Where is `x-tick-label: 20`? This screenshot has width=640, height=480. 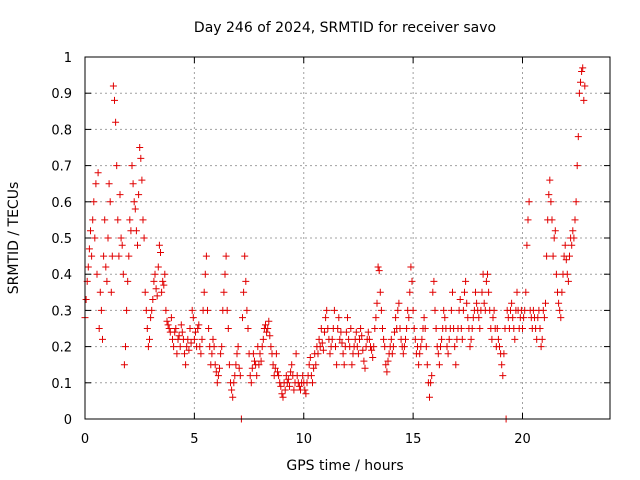
x-tick-label: 20 is located at coordinates (522, 439).